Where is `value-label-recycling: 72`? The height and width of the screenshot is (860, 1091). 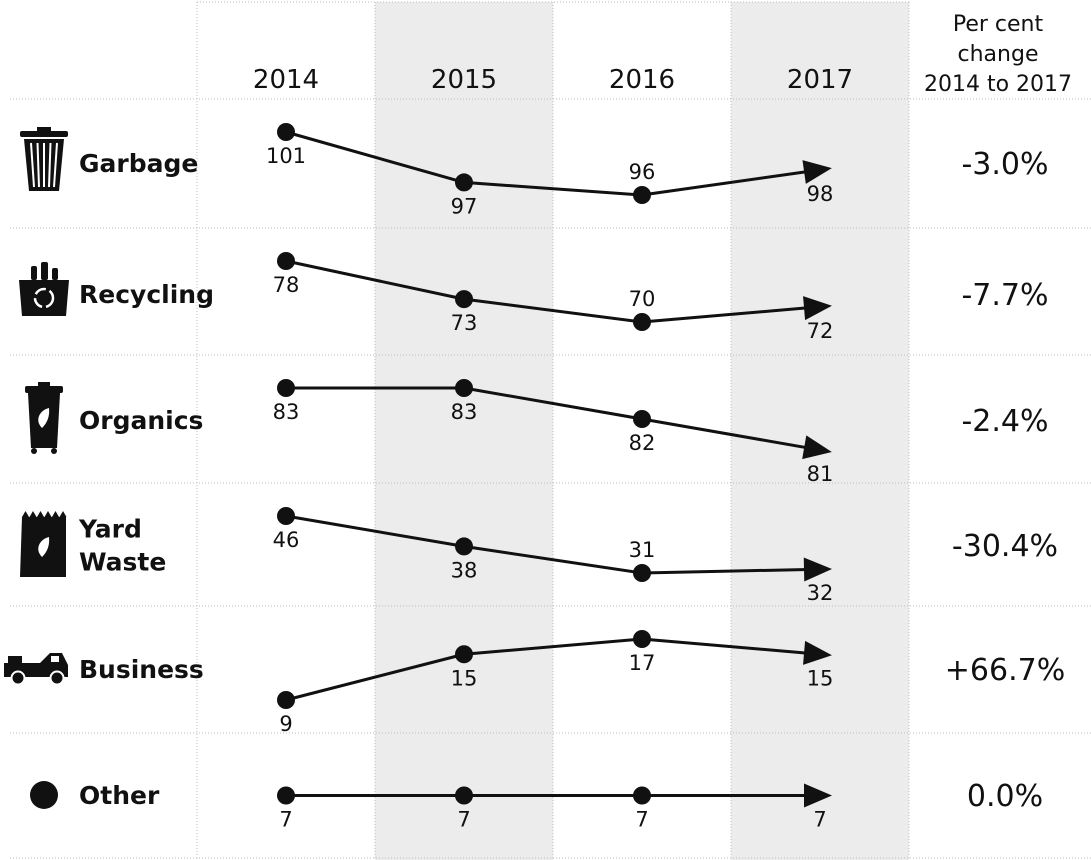
value-label-recycling: 72 is located at coordinates (820, 331).